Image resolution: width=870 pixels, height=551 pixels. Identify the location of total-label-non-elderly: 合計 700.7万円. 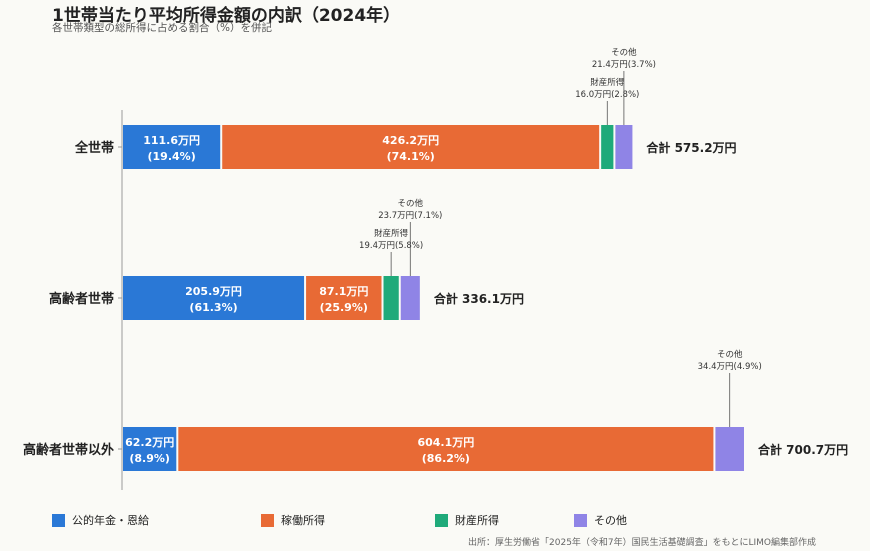
(803, 449).